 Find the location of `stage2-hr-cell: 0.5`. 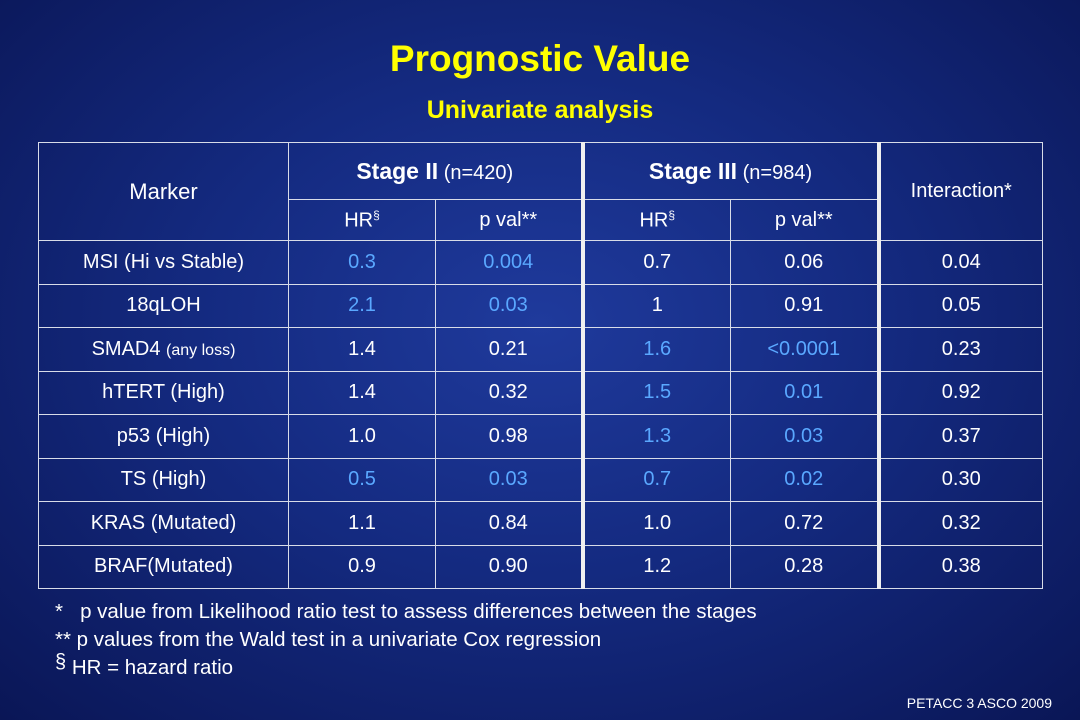

stage2-hr-cell: 0.5 is located at coordinates (362, 479).